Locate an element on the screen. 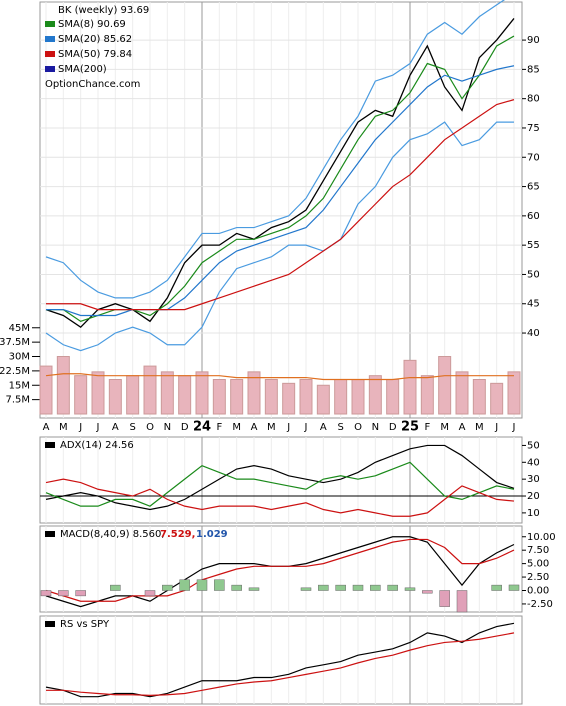 This screenshot has width=566, height=706. y-tick-label: 7.5M is located at coordinates (17, 400).